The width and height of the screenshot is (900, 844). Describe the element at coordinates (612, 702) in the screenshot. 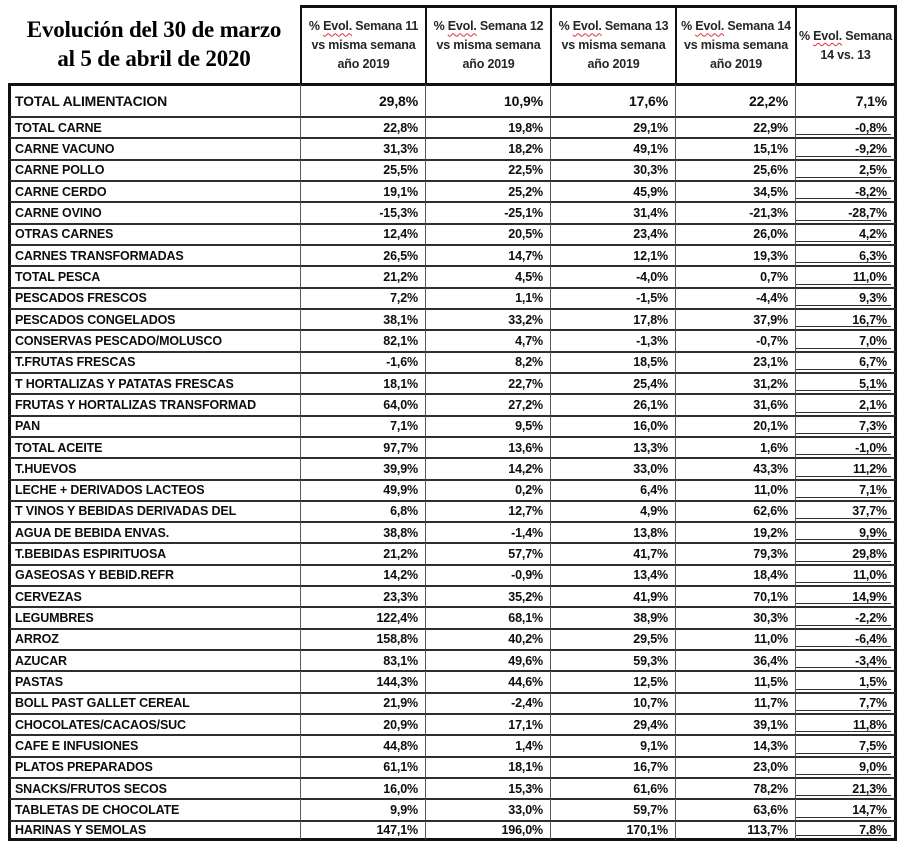

I see `row-value: 10,7%` at that location.